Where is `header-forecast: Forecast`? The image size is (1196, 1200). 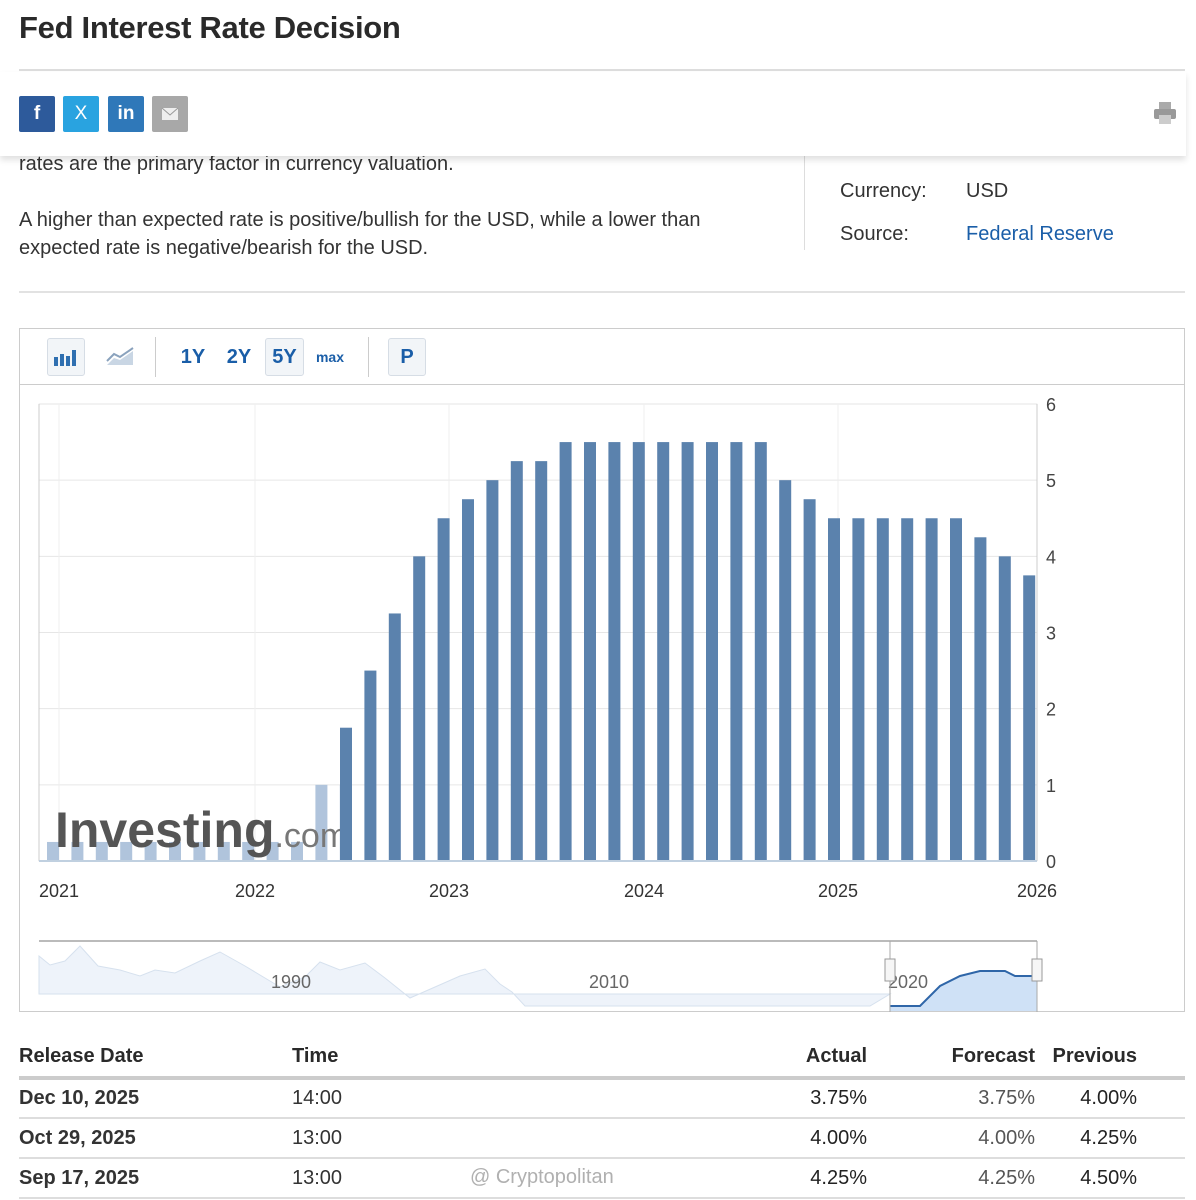 header-forecast: Forecast is located at coordinates (951, 1058).